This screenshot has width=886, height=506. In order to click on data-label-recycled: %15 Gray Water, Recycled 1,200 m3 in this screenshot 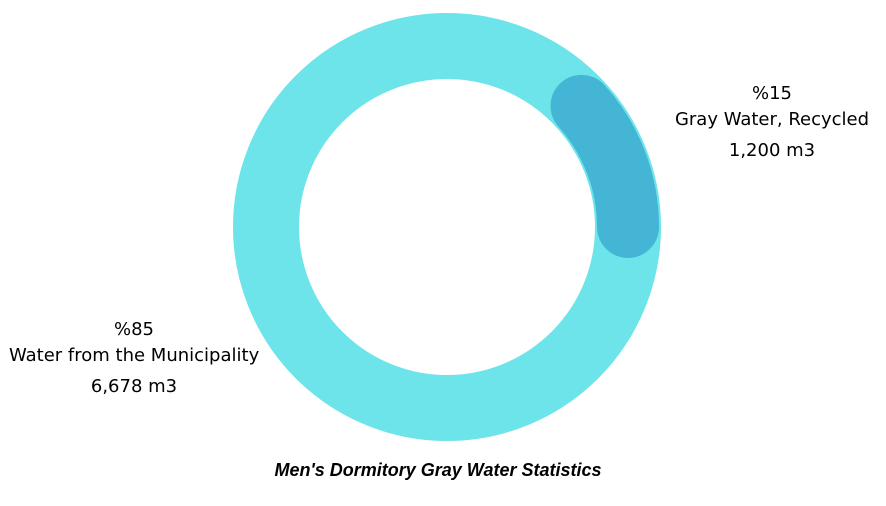, I will do `click(772, 122)`.